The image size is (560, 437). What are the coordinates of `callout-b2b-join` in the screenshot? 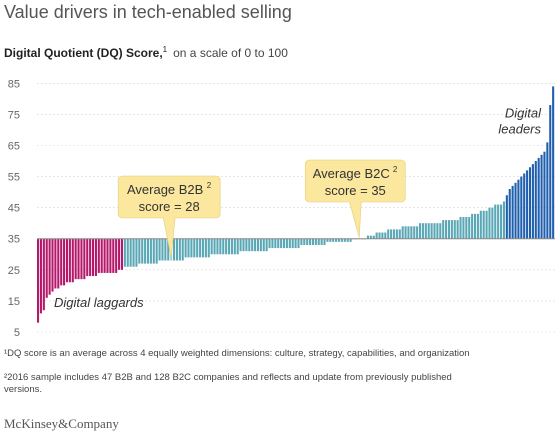 It's located at (169, 217).